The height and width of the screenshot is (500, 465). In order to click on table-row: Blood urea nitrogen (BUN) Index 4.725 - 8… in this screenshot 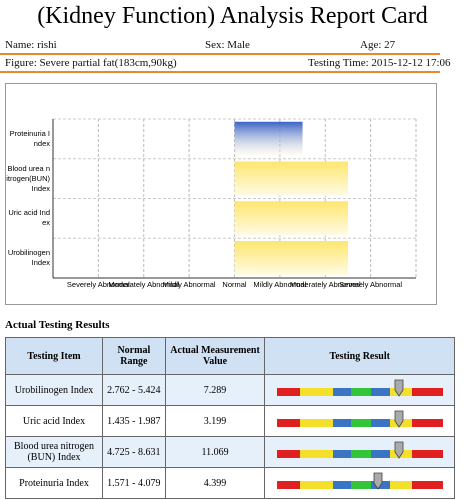, I will do `click(230, 452)`.